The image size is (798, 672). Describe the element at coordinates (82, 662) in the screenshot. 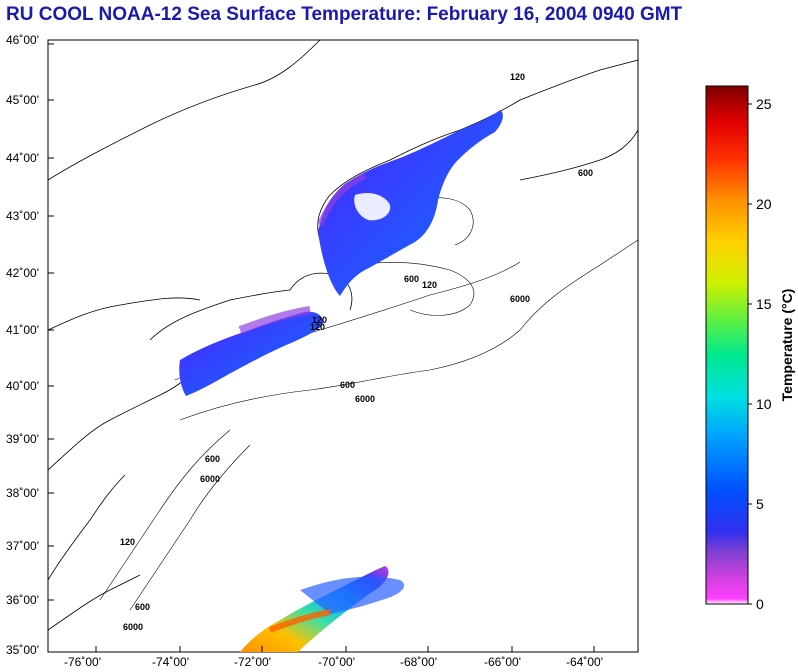

I see `lon-label: -76˚00'` at that location.